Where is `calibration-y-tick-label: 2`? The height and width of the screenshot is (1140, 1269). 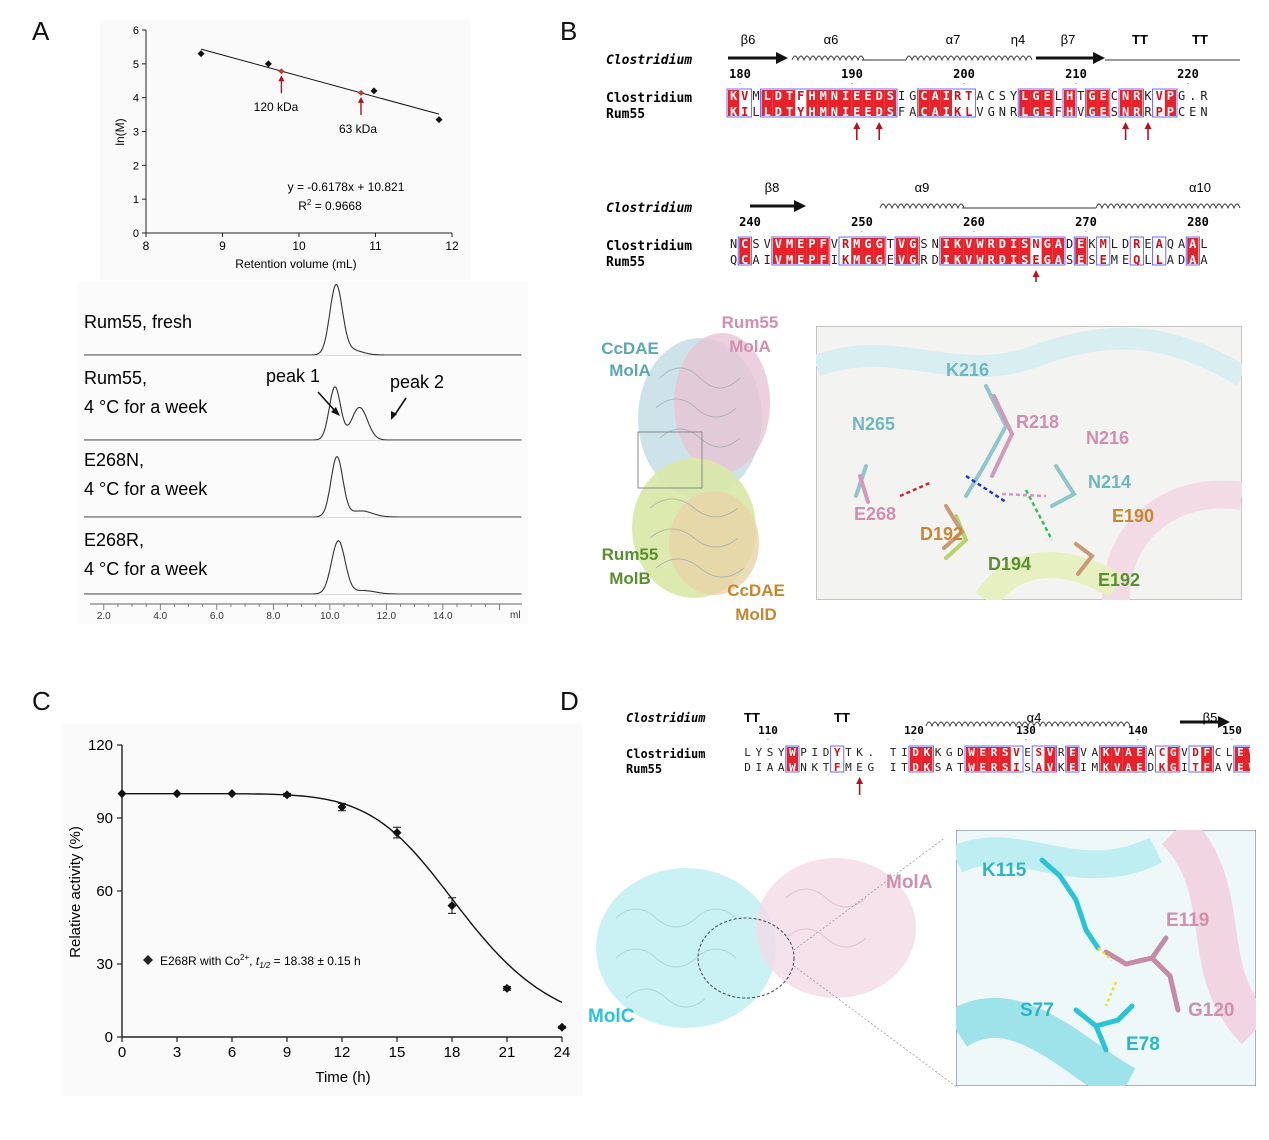 calibration-y-tick-label: 2 is located at coordinates (136, 166).